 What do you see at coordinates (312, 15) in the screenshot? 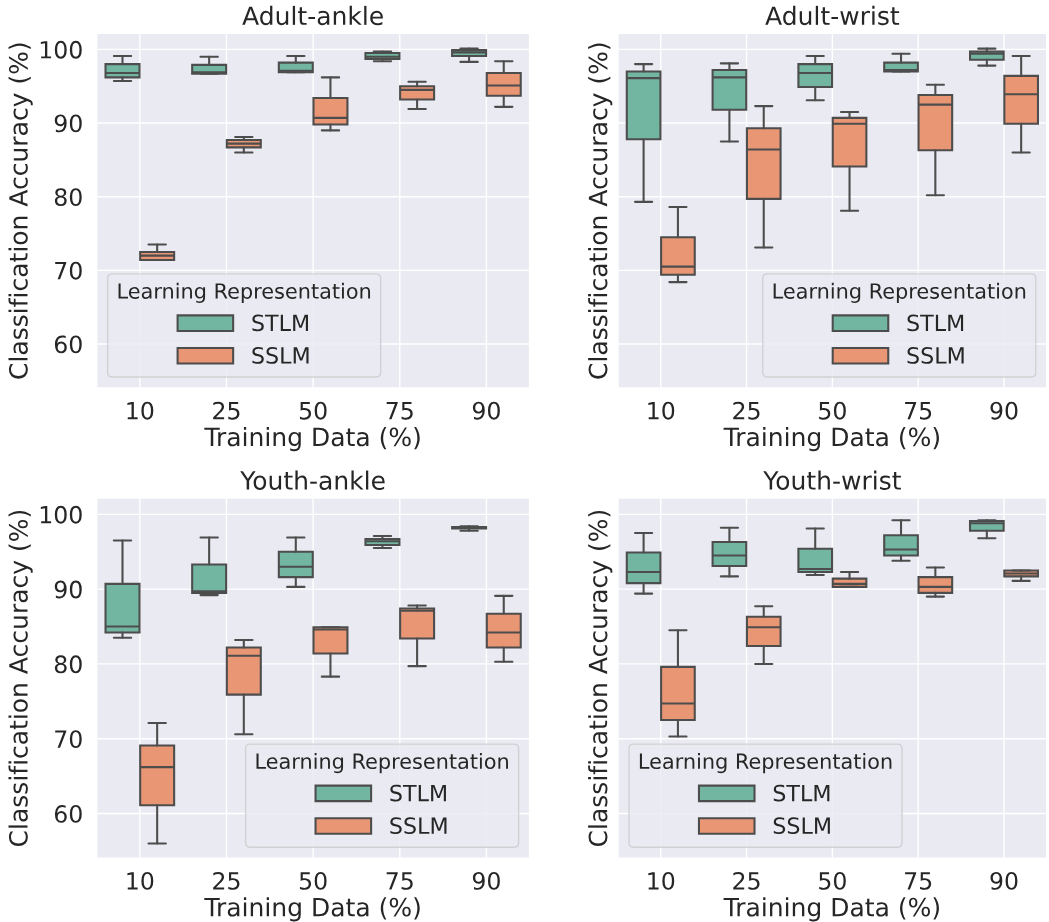
I see `chart-title: Adult-ankle` at bounding box center [312, 15].